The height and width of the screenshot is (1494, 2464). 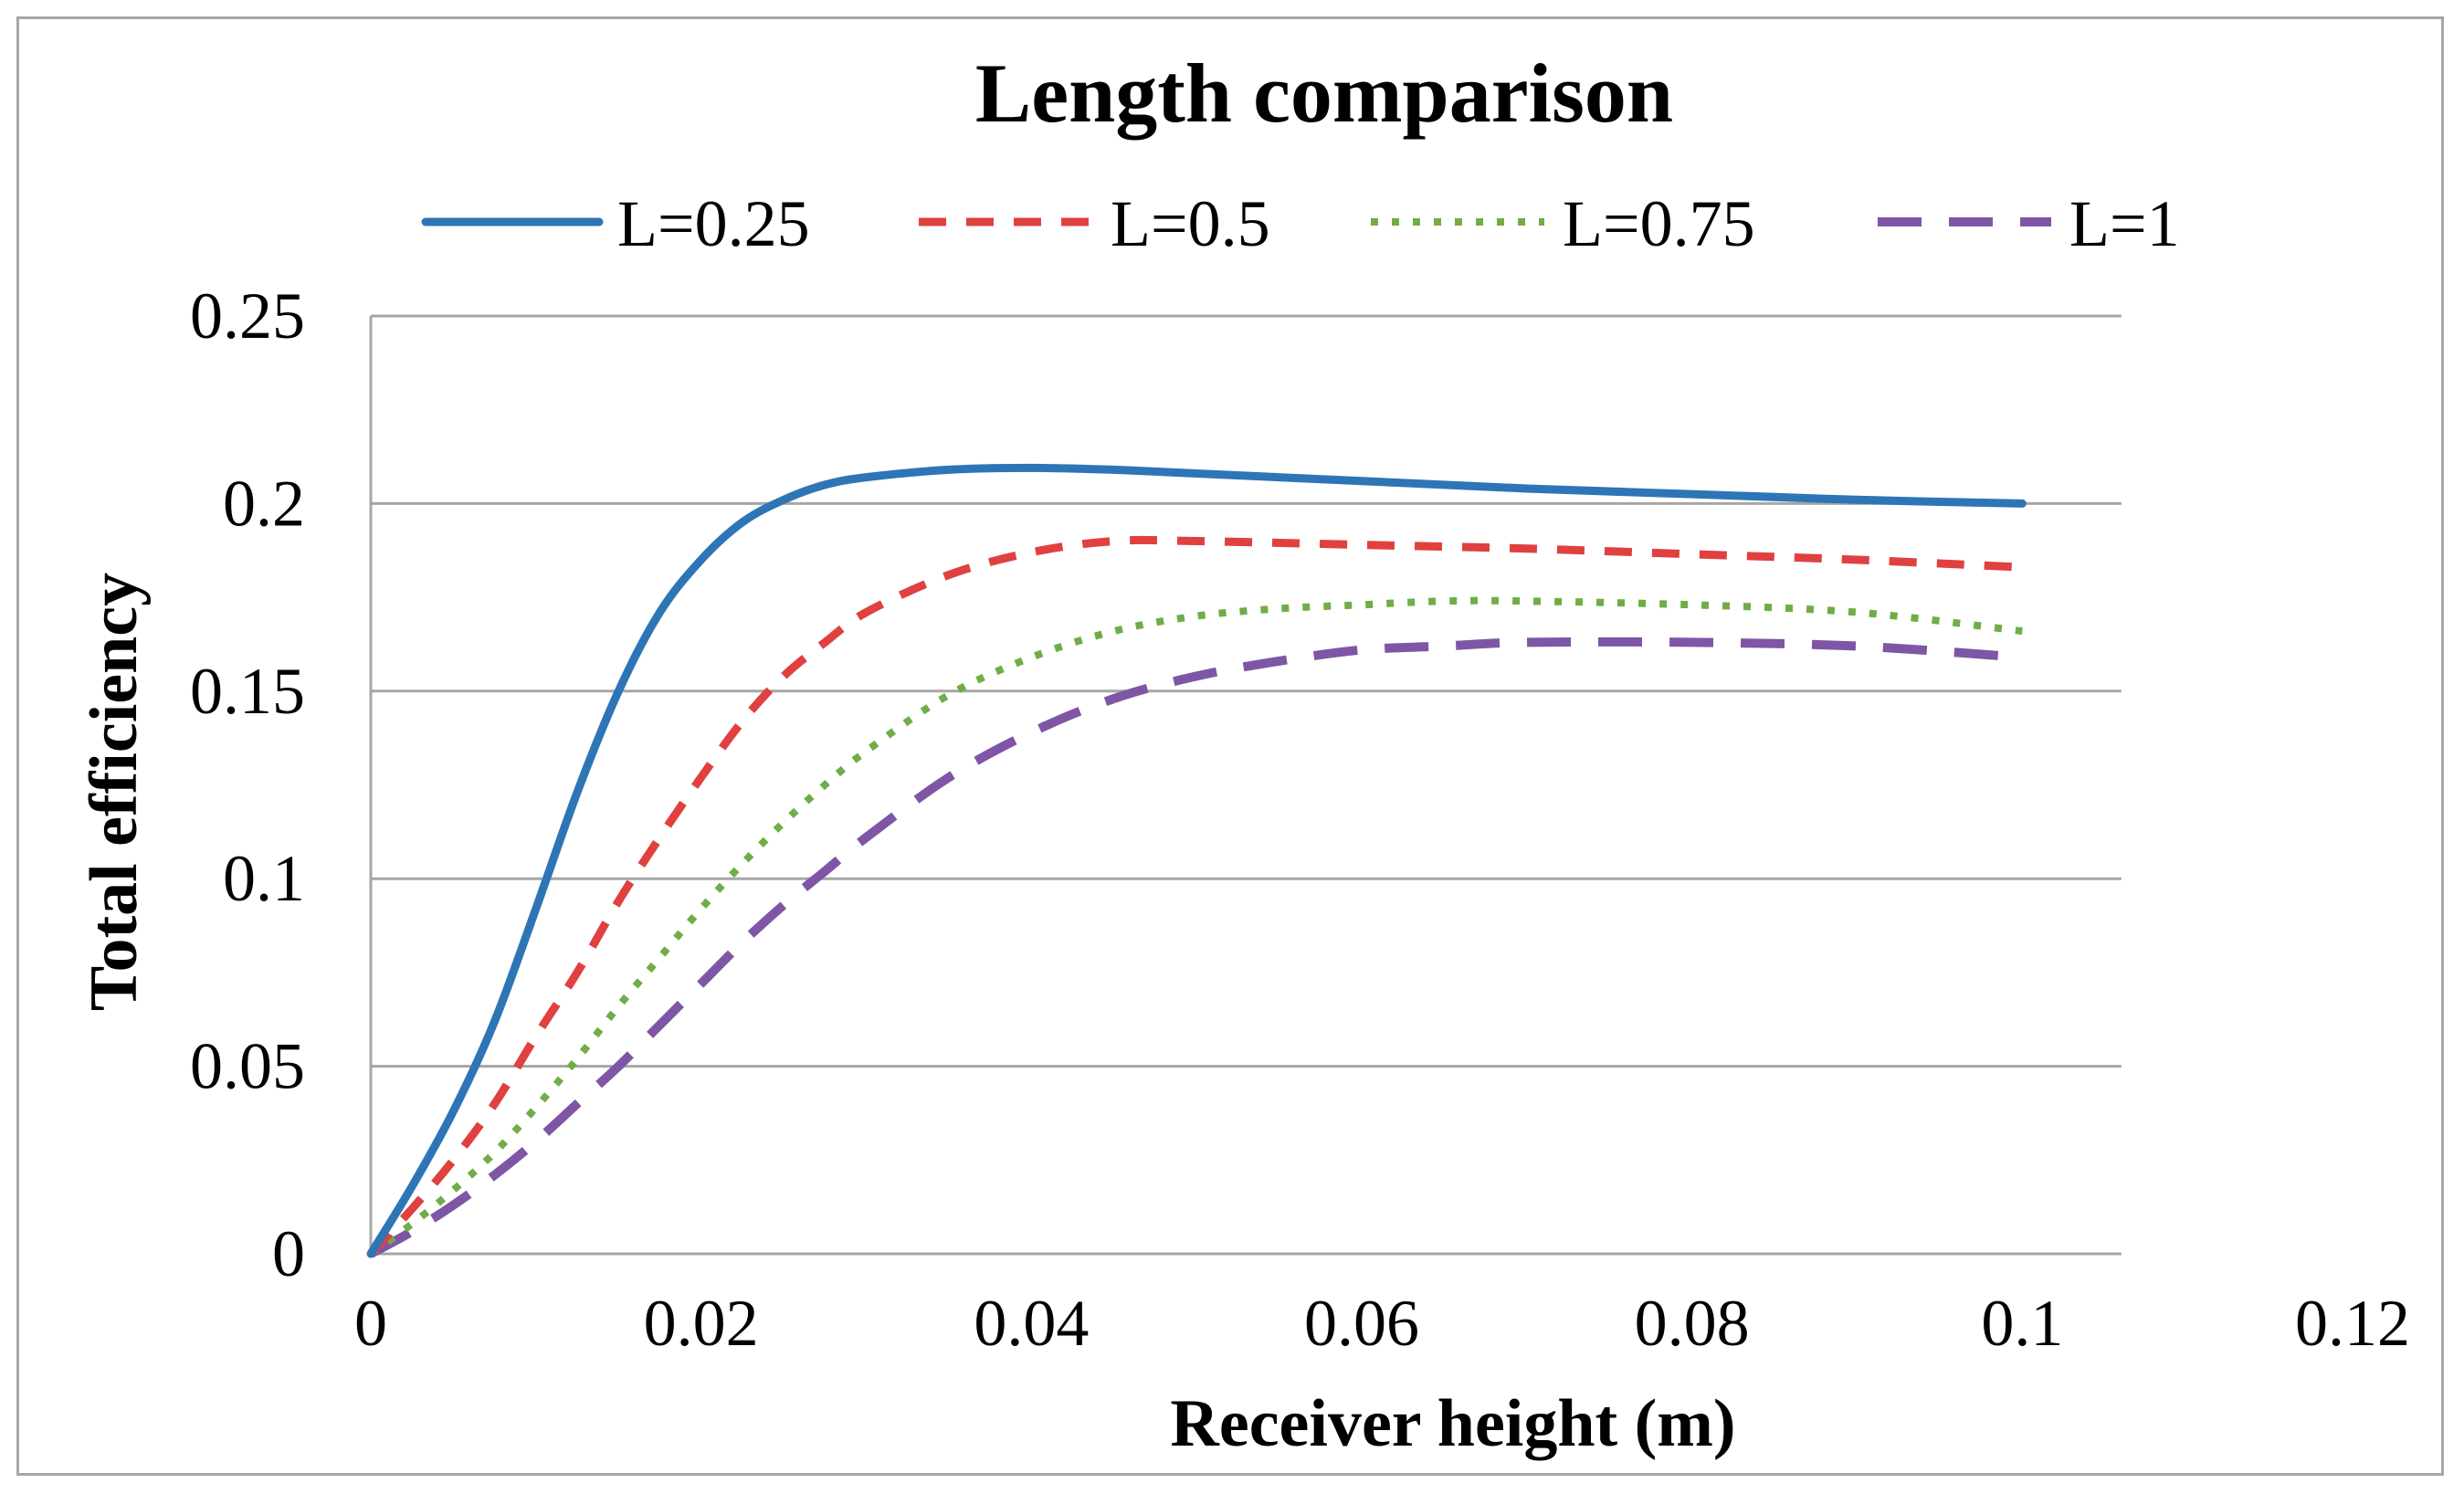 I want to click on x-tick-label: 0.12, so click(x=2352, y=1323).